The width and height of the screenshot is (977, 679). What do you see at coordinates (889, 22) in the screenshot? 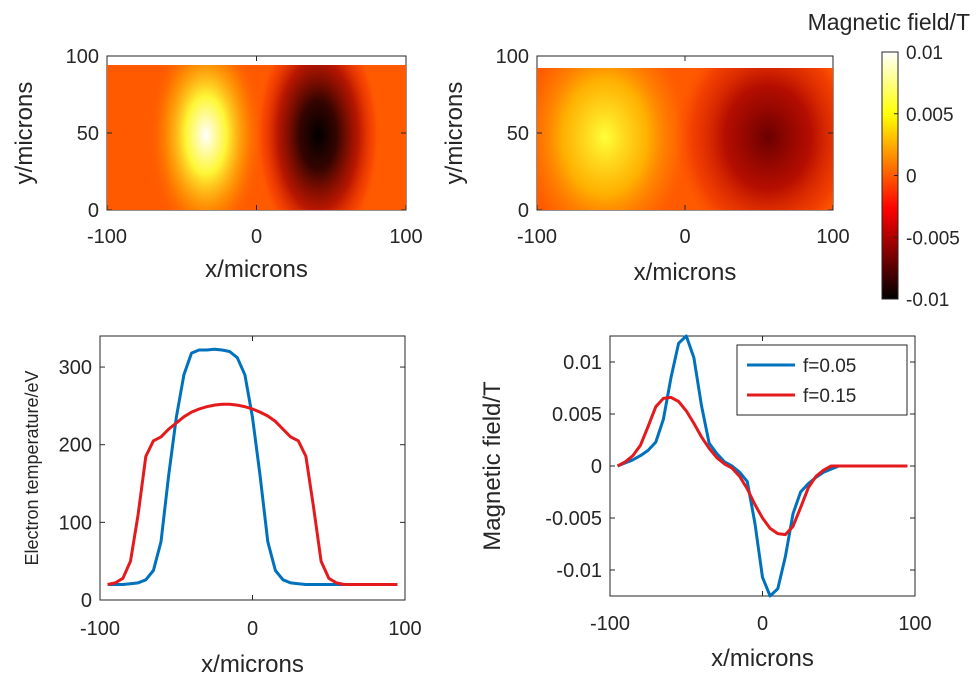
I see `colorbar-title: Magnetic field/T` at bounding box center [889, 22].